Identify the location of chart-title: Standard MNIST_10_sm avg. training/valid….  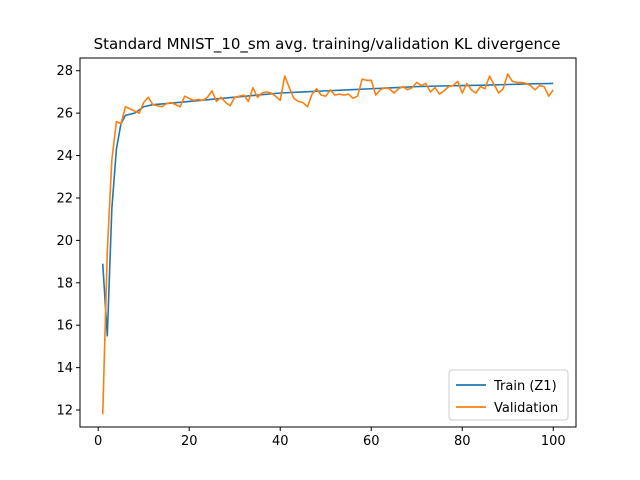
(327, 44).